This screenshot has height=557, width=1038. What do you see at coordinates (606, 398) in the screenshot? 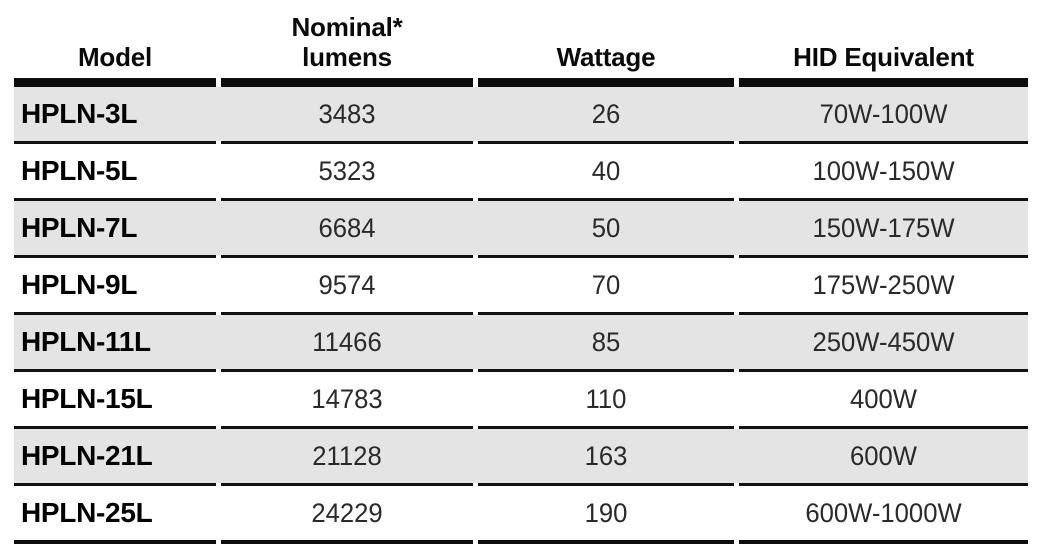
I see `wattage-cell: 110` at bounding box center [606, 398].